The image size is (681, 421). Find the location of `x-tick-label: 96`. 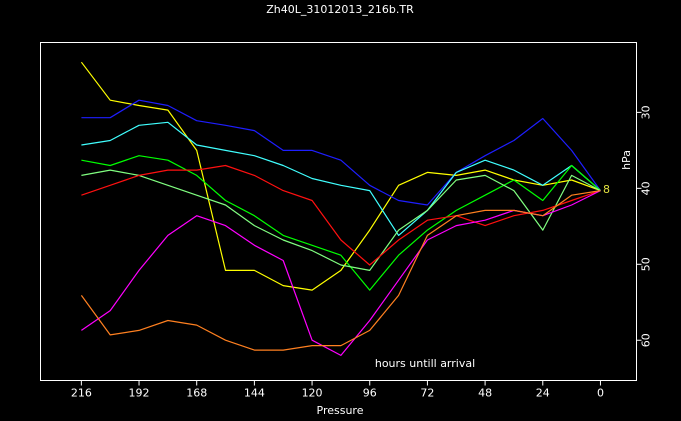

x-tick-label: 96 is located at coordinates (370, 393).